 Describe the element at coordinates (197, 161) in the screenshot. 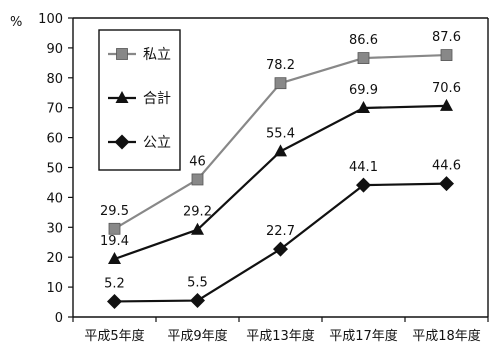

I see `data-label-private: 46` at that location.